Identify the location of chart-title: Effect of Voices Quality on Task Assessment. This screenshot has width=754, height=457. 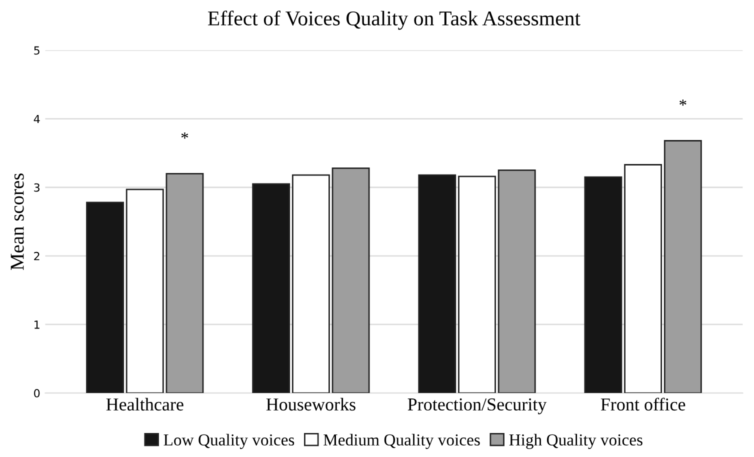
(394, 20).